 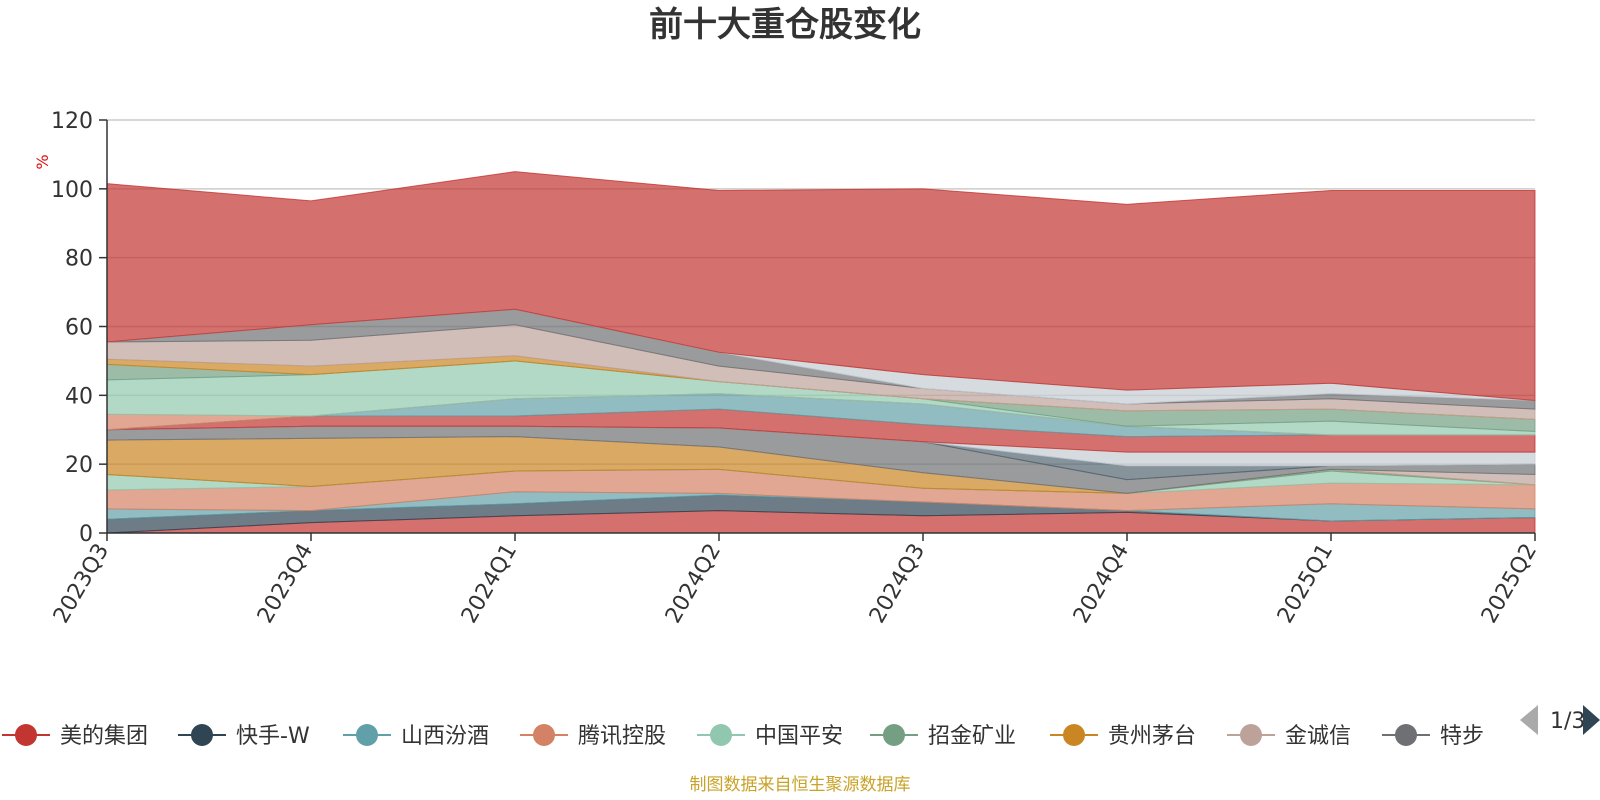 I want to click on legend-item: 快手-W, so click(x=244, y=736).